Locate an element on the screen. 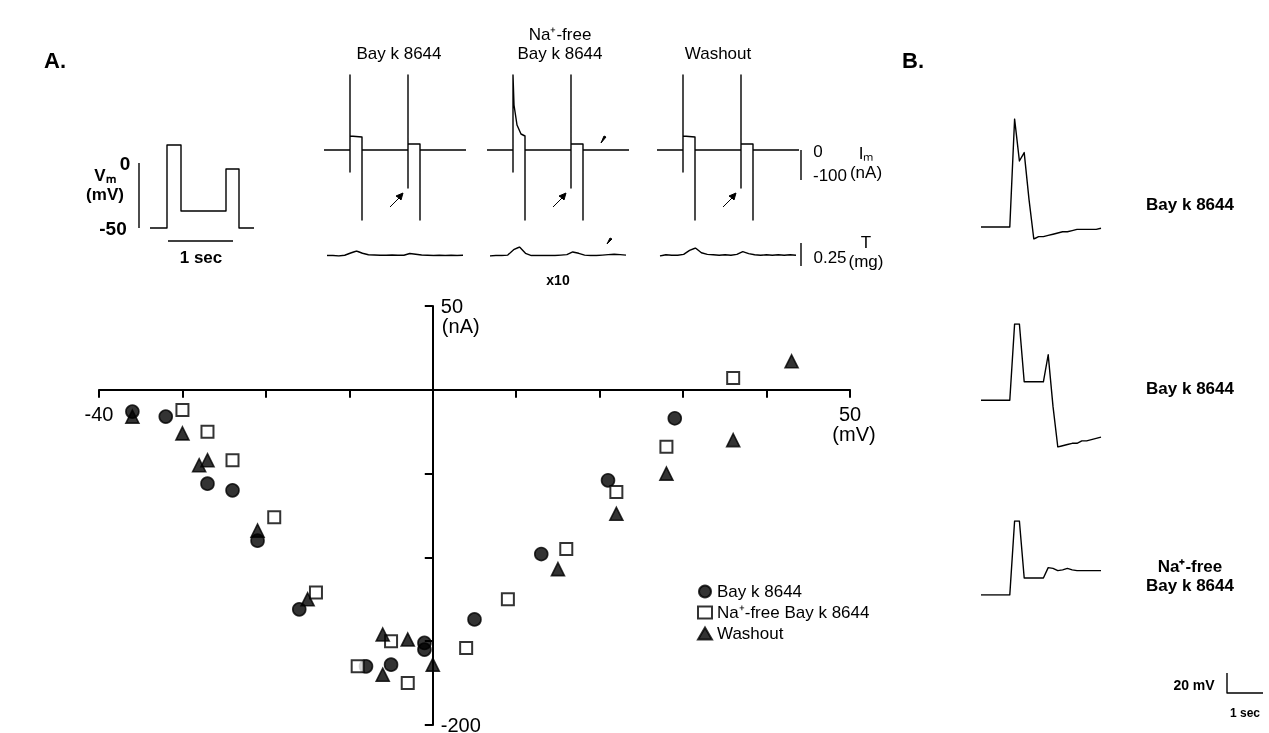  text: x10 is located at coordinates (558, 280).